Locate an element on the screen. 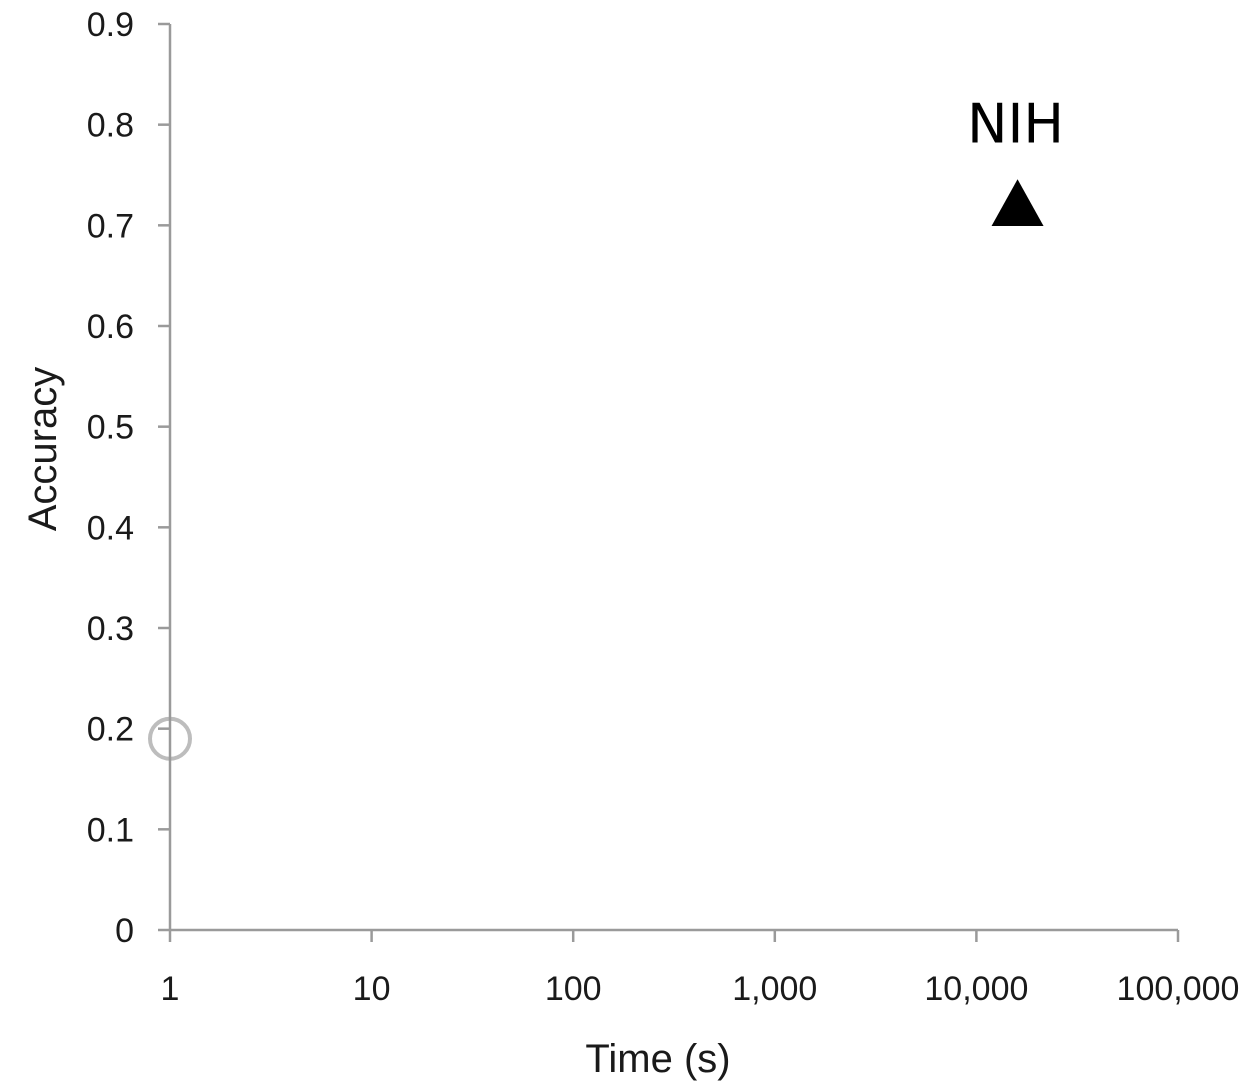 This screenshot has height=1081, width=1245. x-tick-label: 10,000 is located at coordinates (976, 989).